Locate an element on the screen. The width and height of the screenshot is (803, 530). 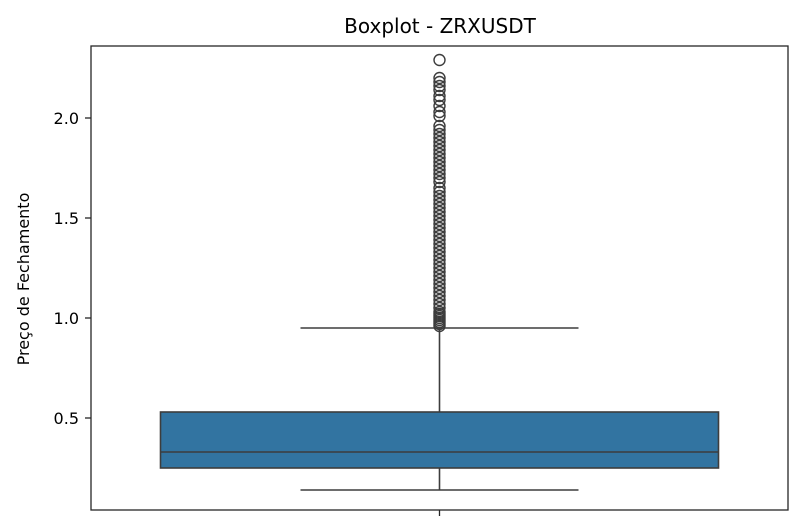
y-axis-label: Preço de Fechamento is located at coordinates (23, 279).